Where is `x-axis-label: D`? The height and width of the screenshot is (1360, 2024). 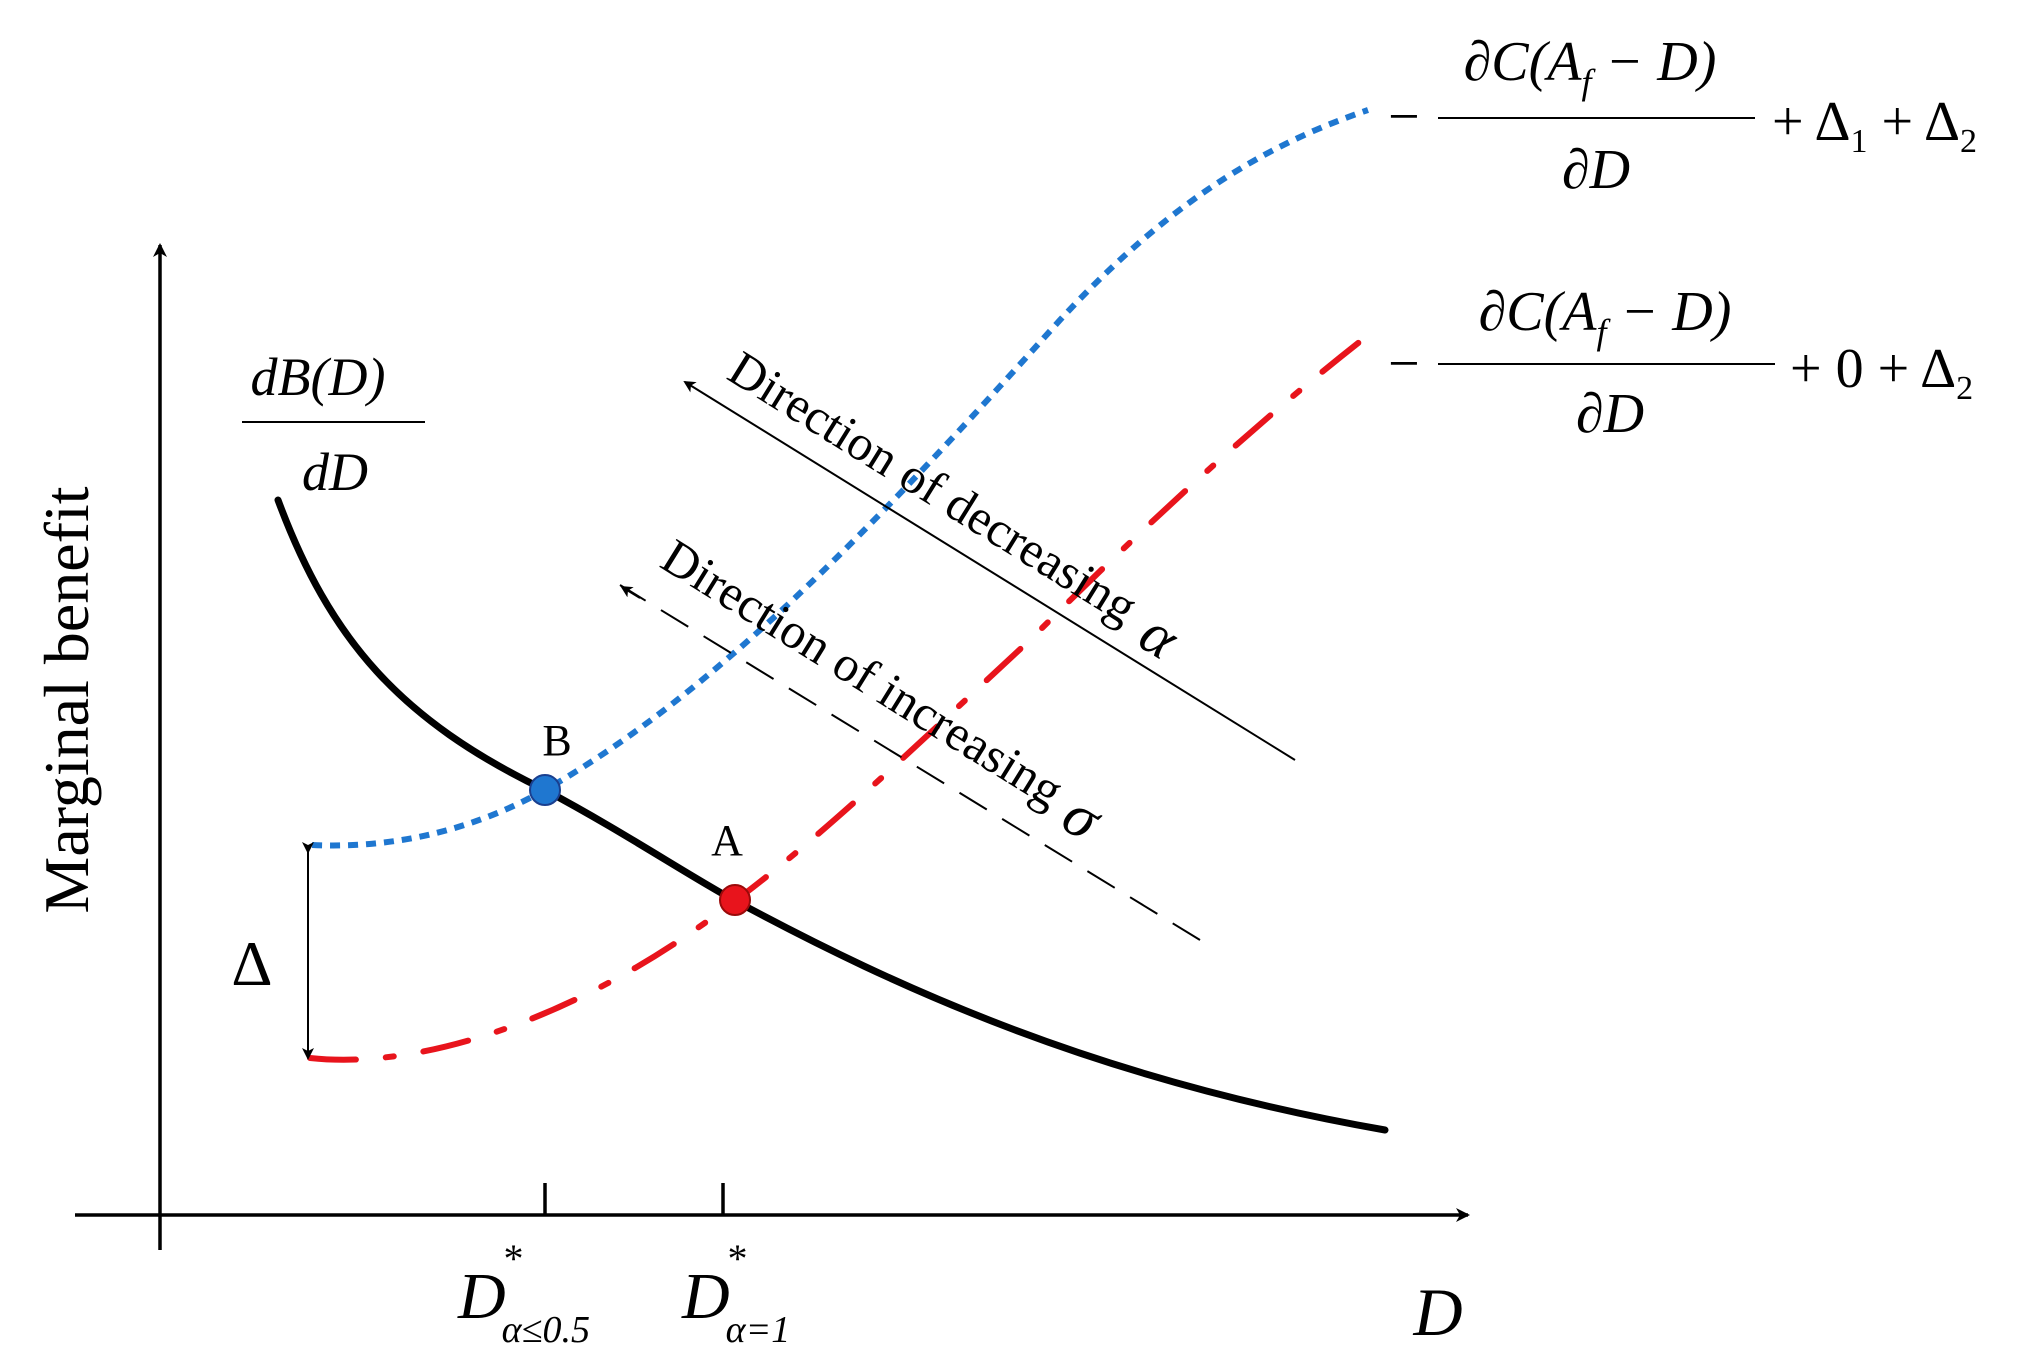
x-axis-label: D is located at coordinates (1437, 1312).